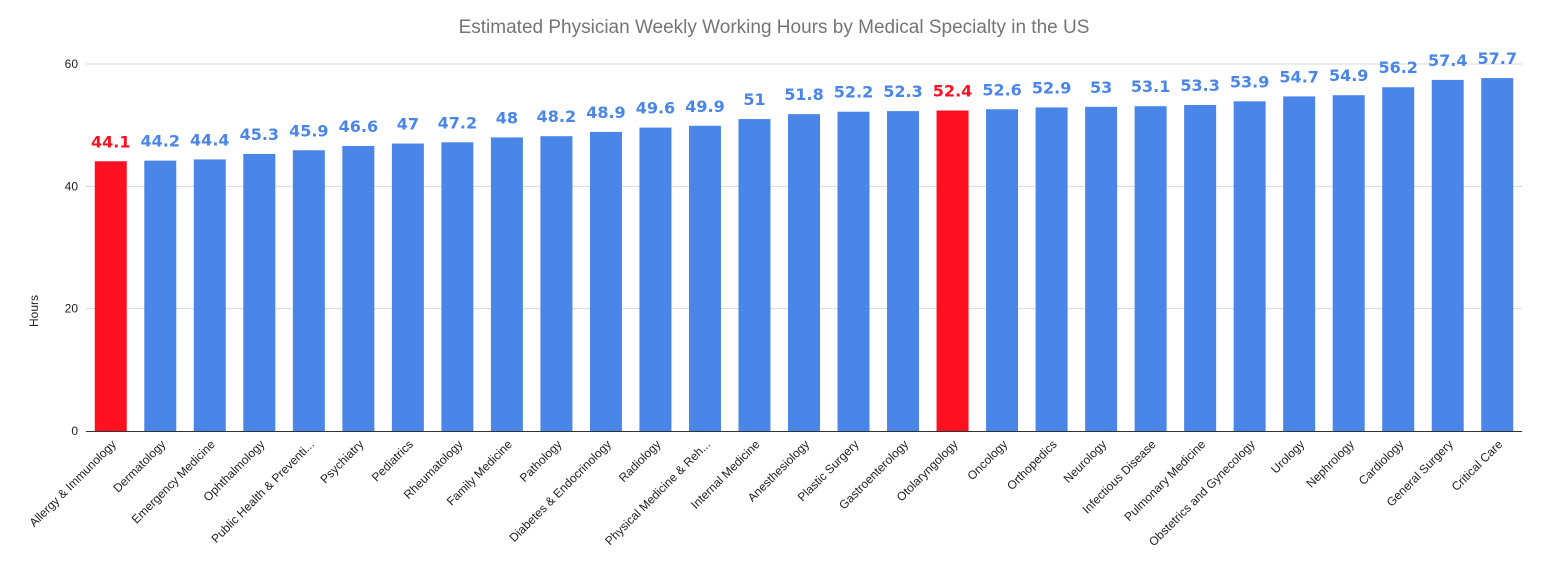 The image size is (1550, 586). Describe the element at coordinates (72, 186) in the screenshot. I see `y-tick-label: 40` at that location.